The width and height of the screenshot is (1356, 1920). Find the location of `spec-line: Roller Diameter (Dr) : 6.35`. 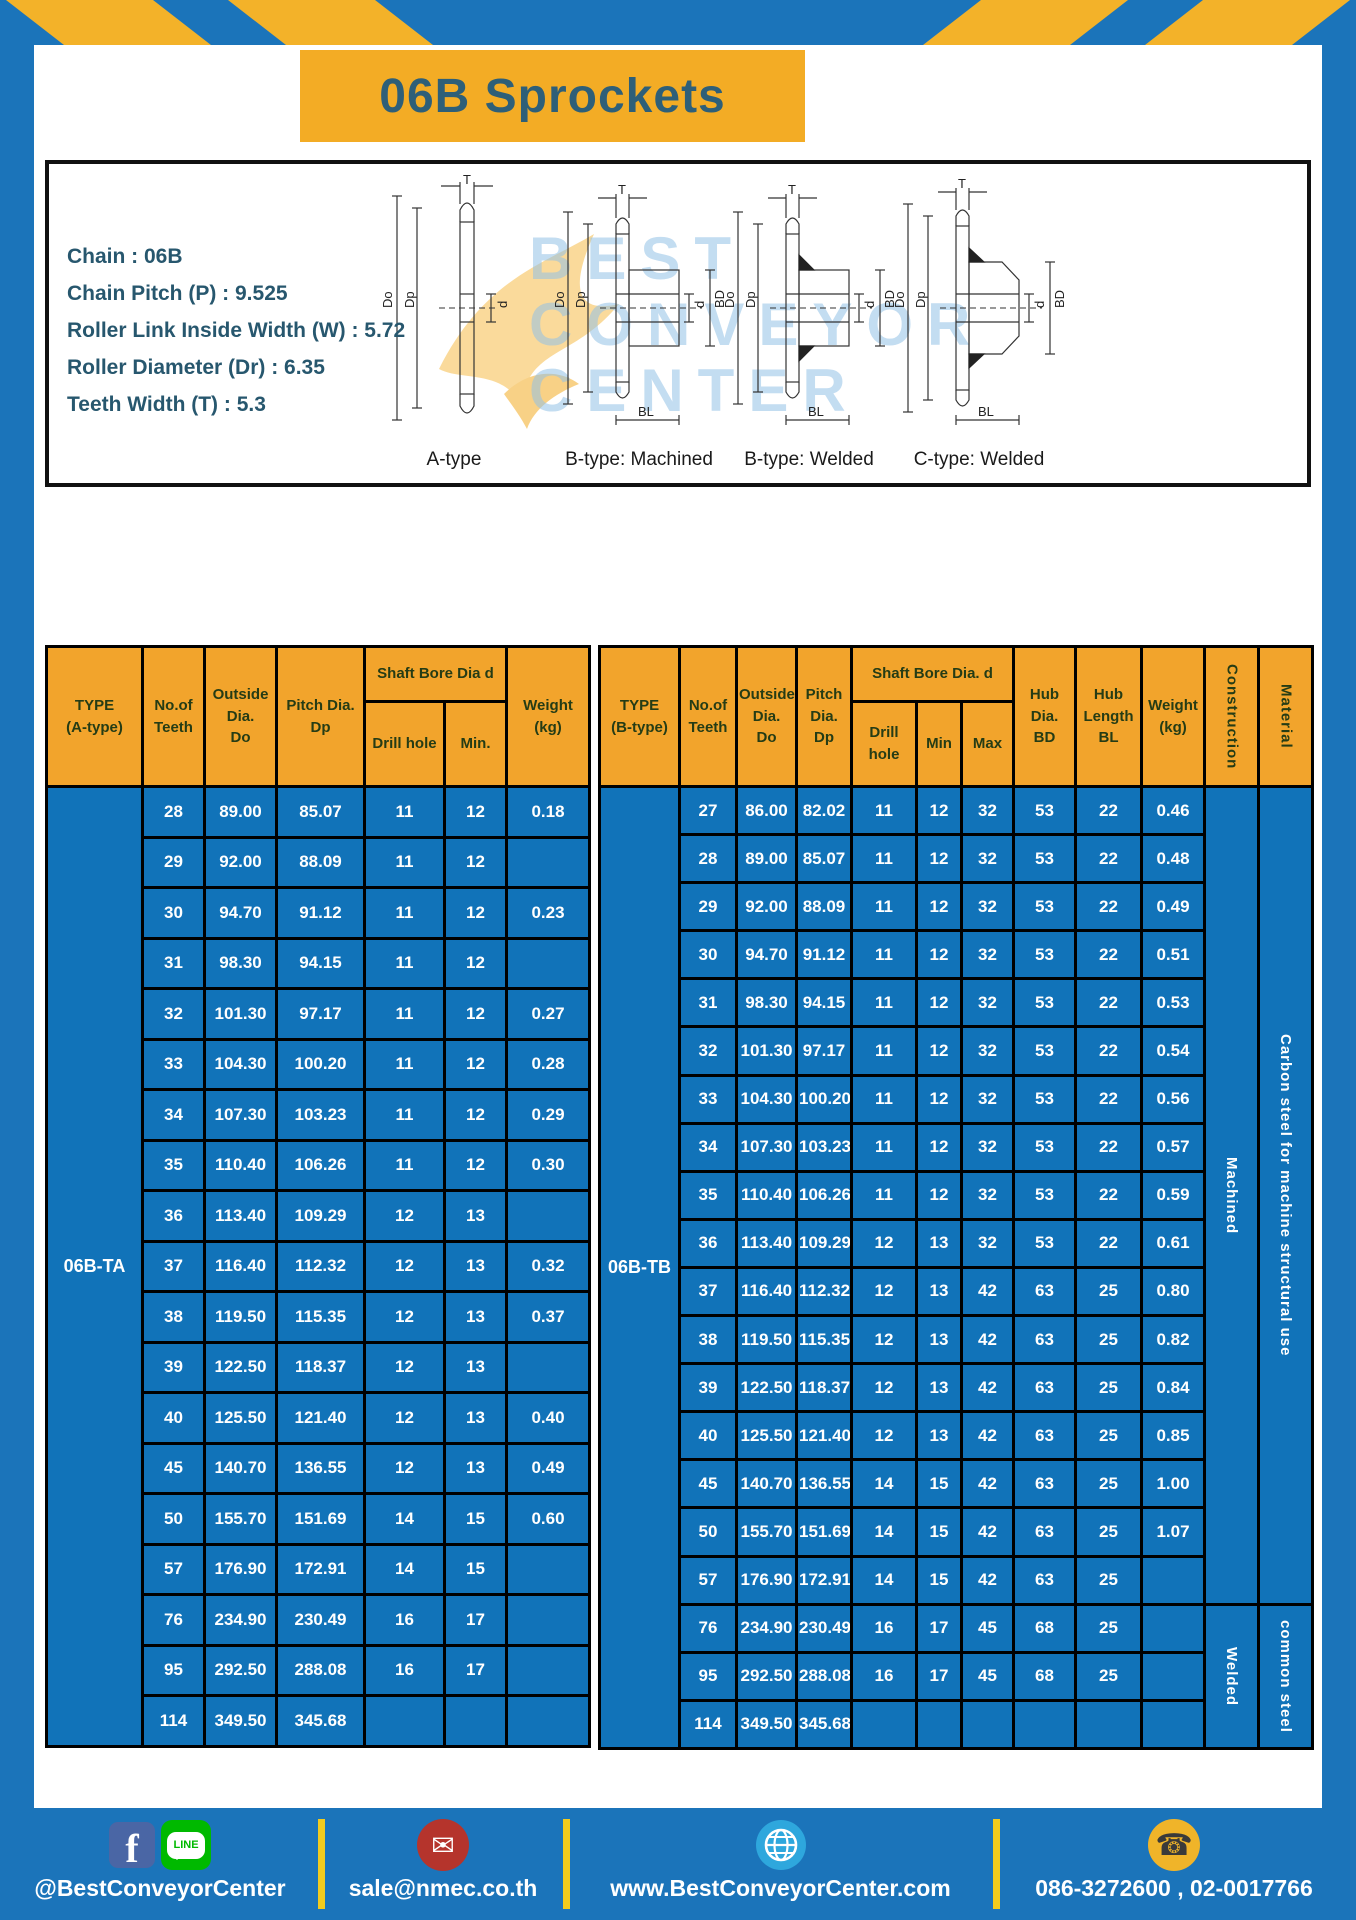

spec-line: Roller Diameter (Dr) : 6.35 is located at coordinates (196, 367).